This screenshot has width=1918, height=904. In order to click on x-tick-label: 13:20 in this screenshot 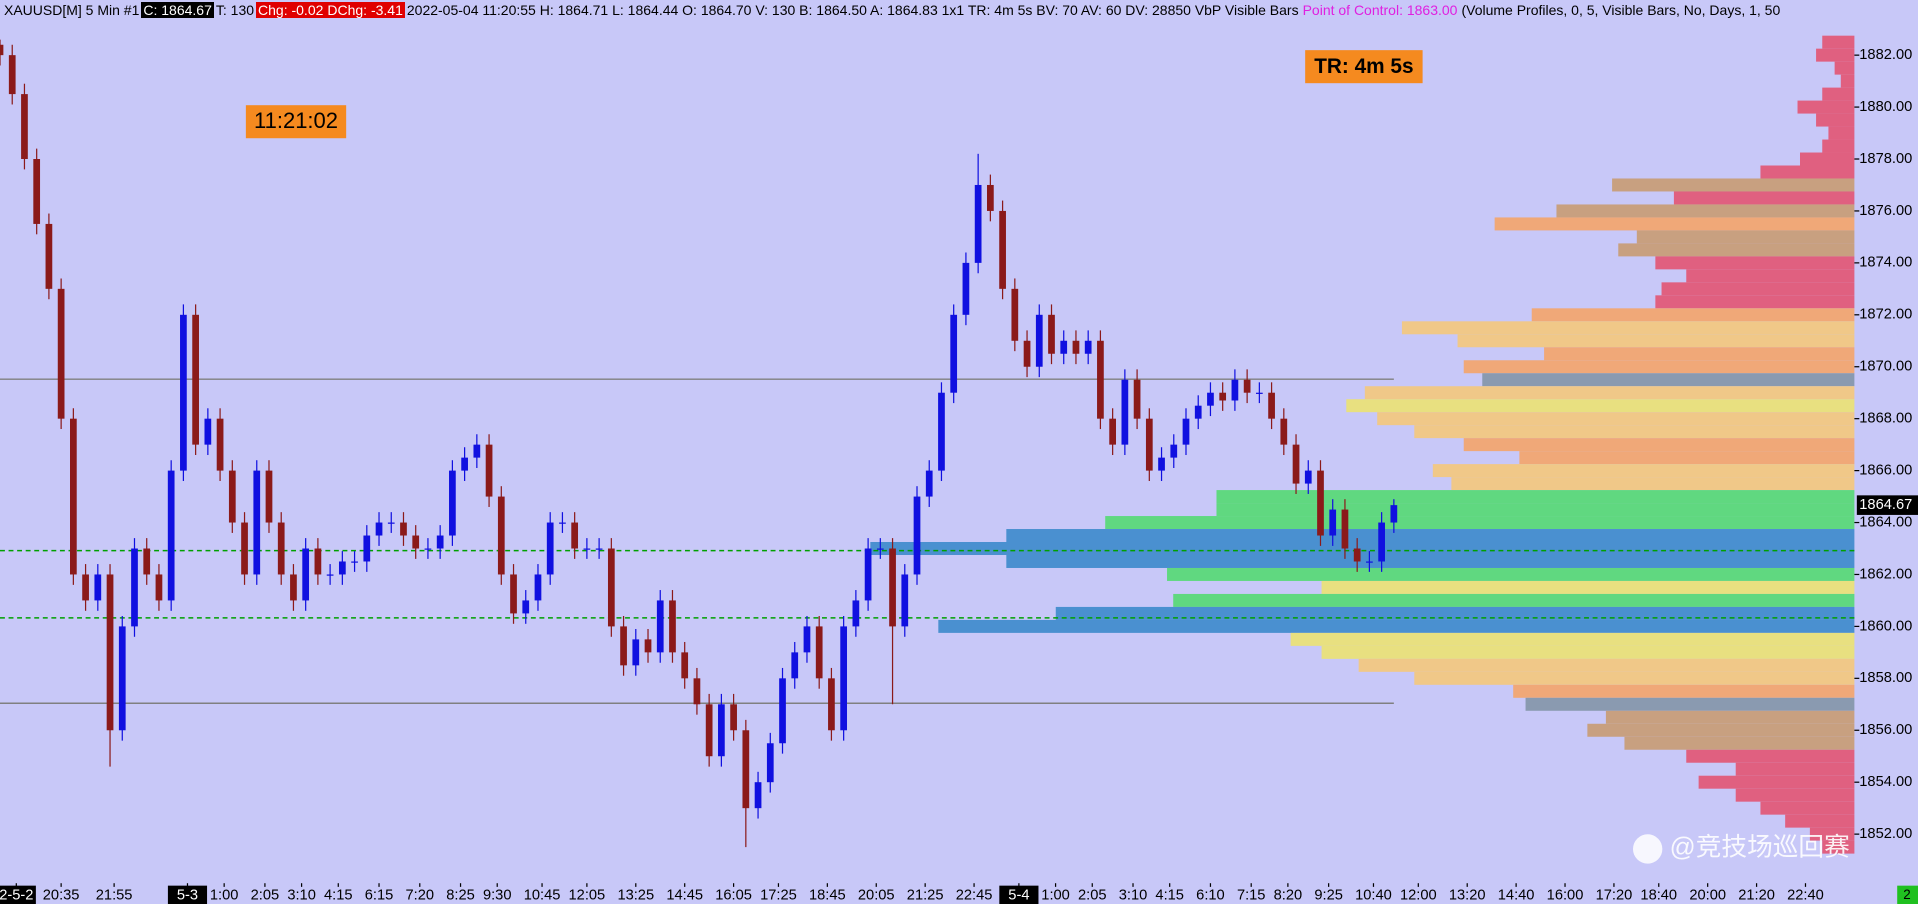, I will do `click(1467, 895)`.